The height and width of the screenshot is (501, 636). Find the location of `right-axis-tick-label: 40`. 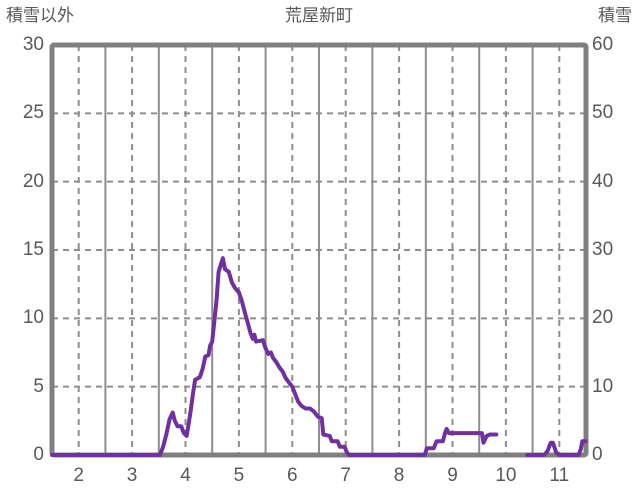

right-axis-tick-label: 40 is located at coordinates (603, 181).